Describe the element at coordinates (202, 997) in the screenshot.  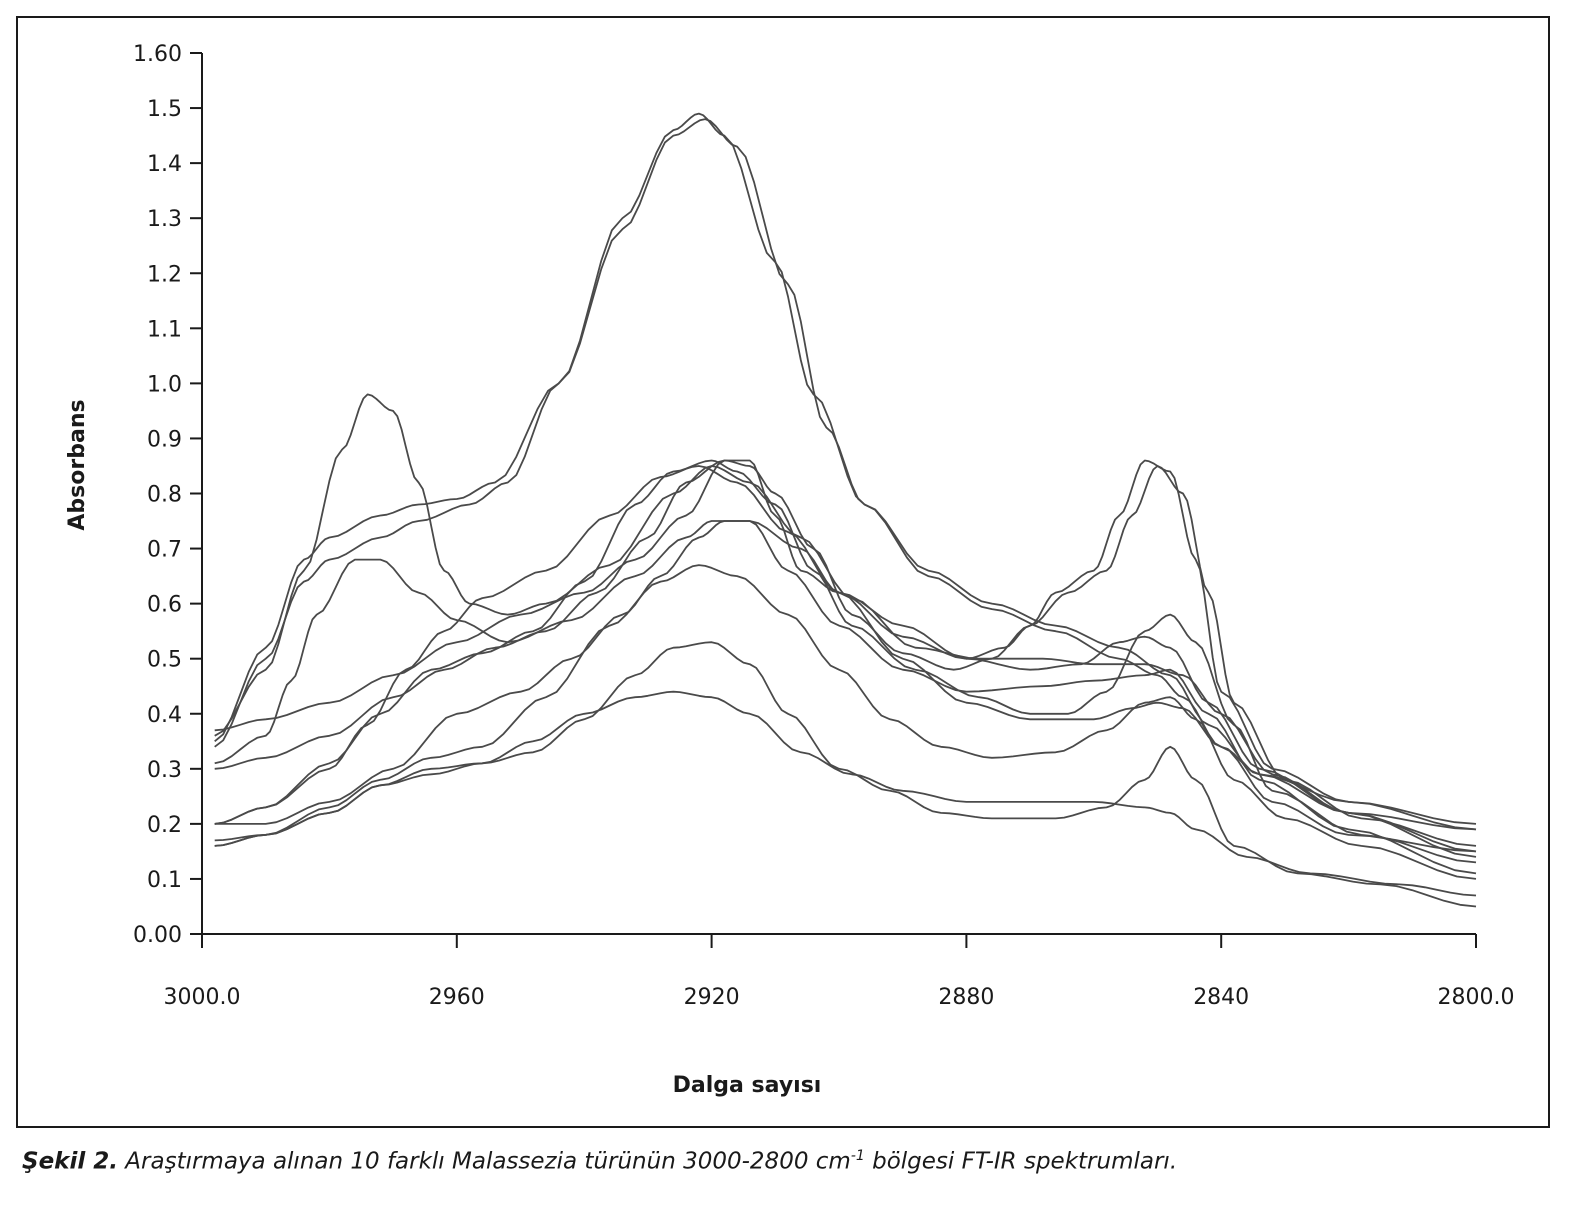
I see `x-tick-label: 3000.0` at that location.